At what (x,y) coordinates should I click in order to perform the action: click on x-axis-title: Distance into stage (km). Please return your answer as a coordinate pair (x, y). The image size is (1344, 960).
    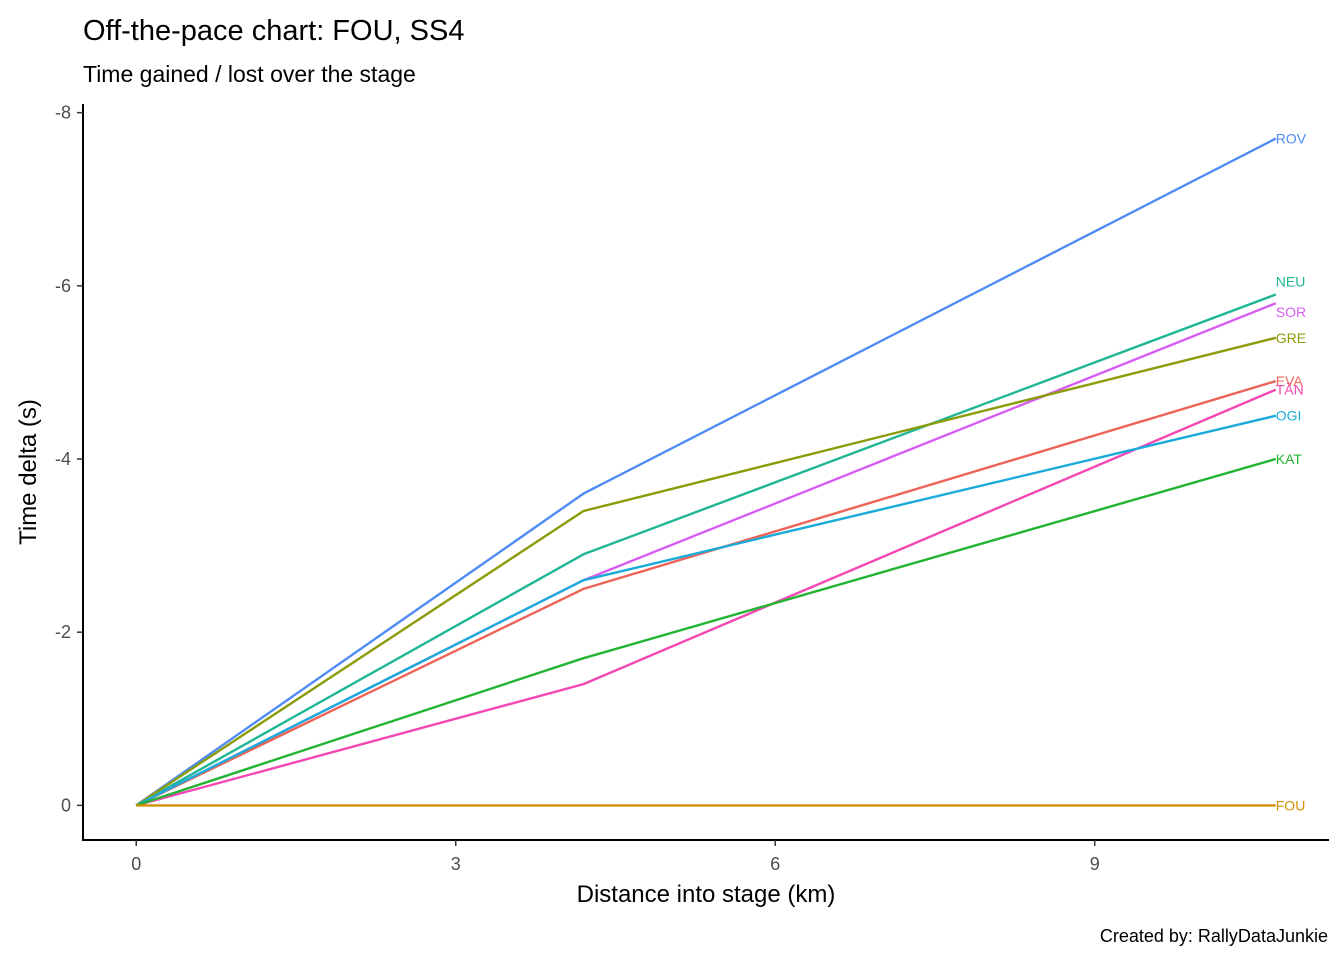
    Looking at the image, I should click on (706, 894).